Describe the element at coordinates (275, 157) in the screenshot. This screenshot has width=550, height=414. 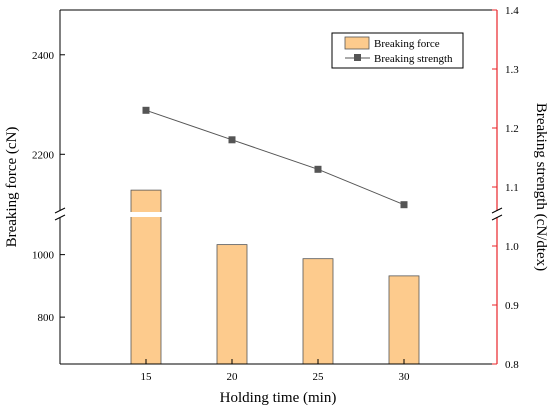
I see `strength-line` at that location.